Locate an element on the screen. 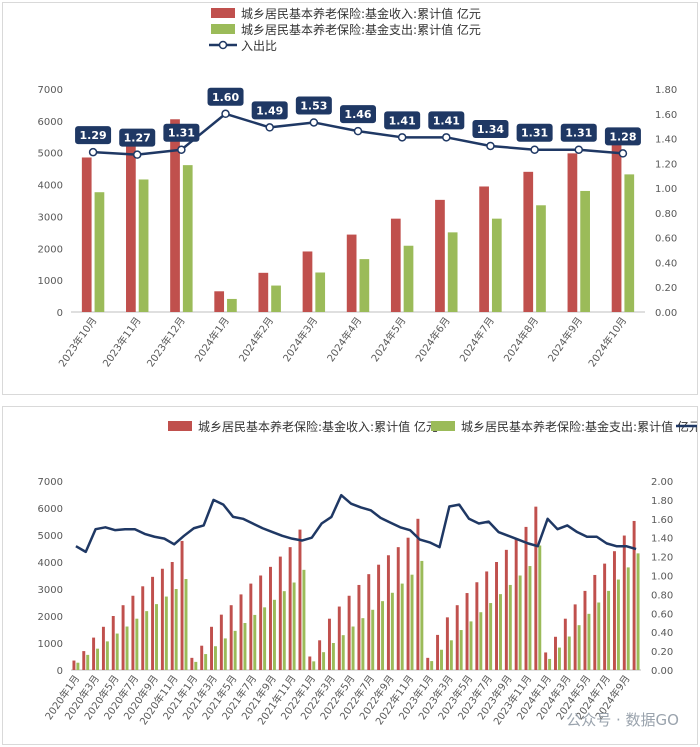 This screenshot has height=747, width=700. watermark: 公众号 · 数据GO is located at coordinates (622, 720).